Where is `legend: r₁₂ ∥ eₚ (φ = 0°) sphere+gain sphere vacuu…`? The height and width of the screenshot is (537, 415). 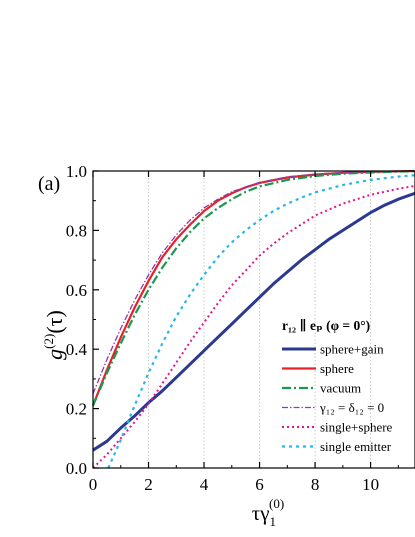 legend: r₁₂ ∥ eₚ (φ = 0°) sphere+gain sphere vacuu… is located at coordinates (337, 386).